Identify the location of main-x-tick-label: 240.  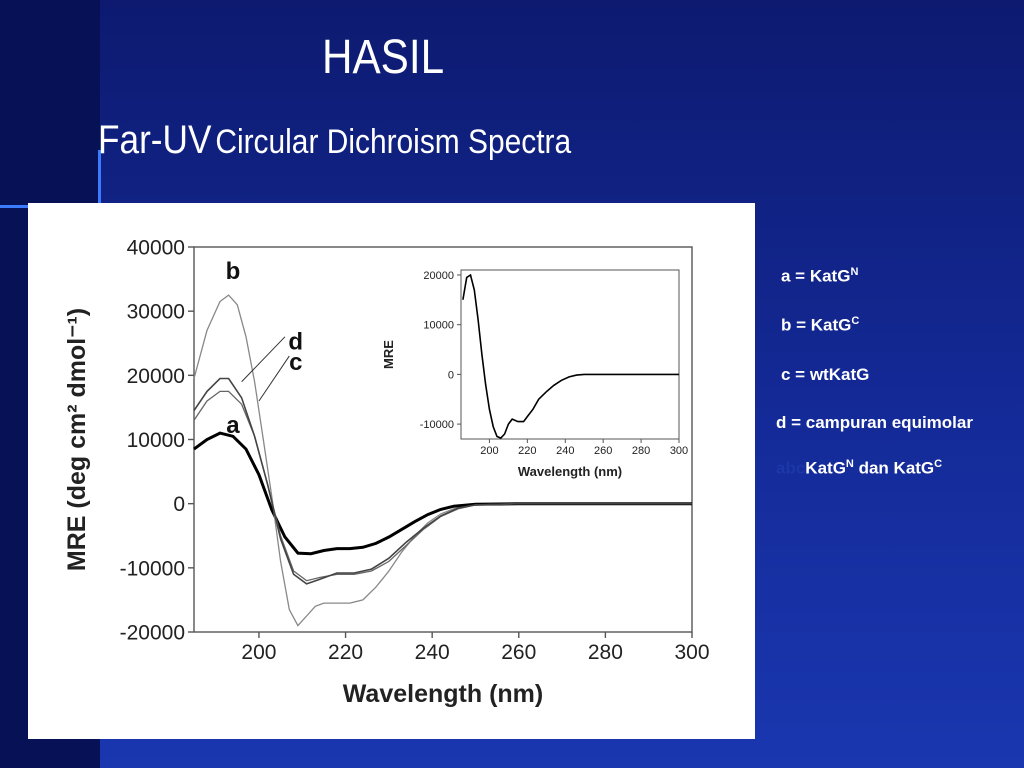
(432, 652).